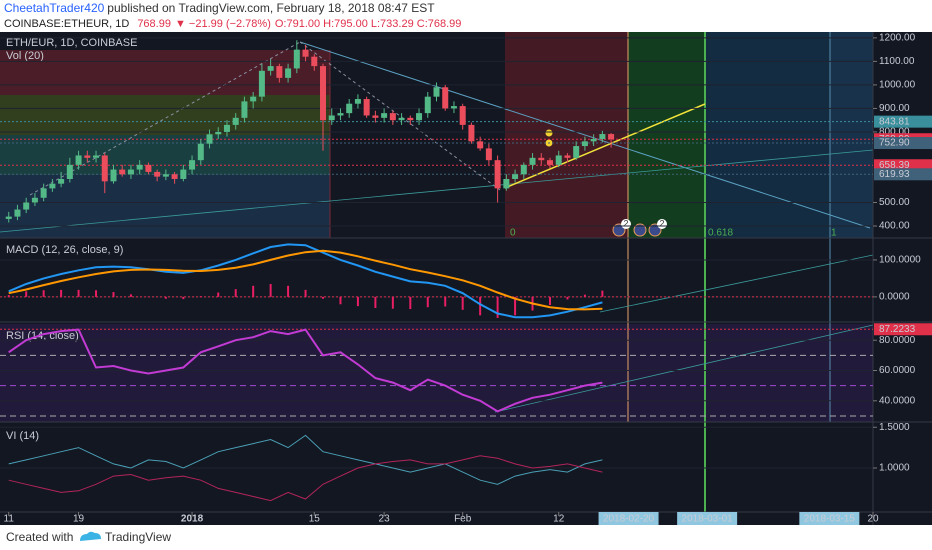 Image resolution: width=932 pixels, height=550 pixels. I want to click on vi-title: VI (14), so click(22, 436).